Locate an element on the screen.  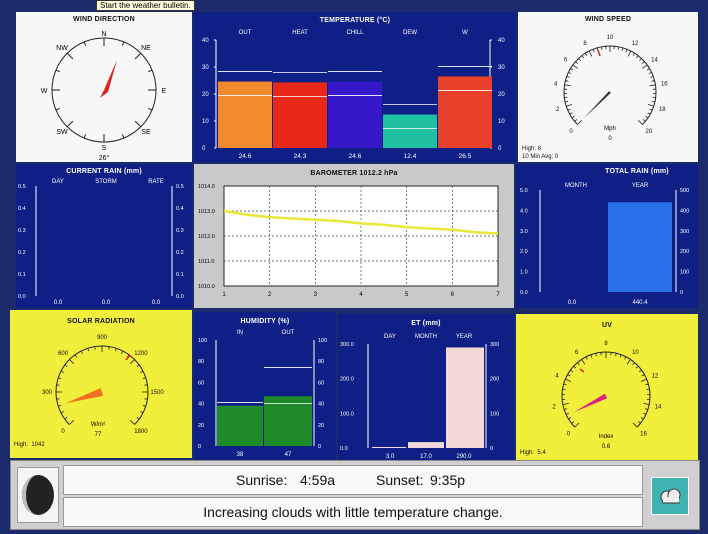
temperature-title: TEMPERATURE (°C) is located at coordinates (355, 20).